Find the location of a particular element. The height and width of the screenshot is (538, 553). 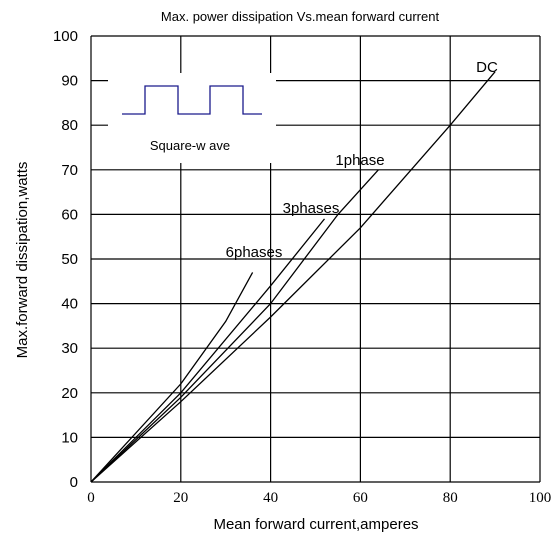

square-wave-icon is located at coordinates (192, 100).